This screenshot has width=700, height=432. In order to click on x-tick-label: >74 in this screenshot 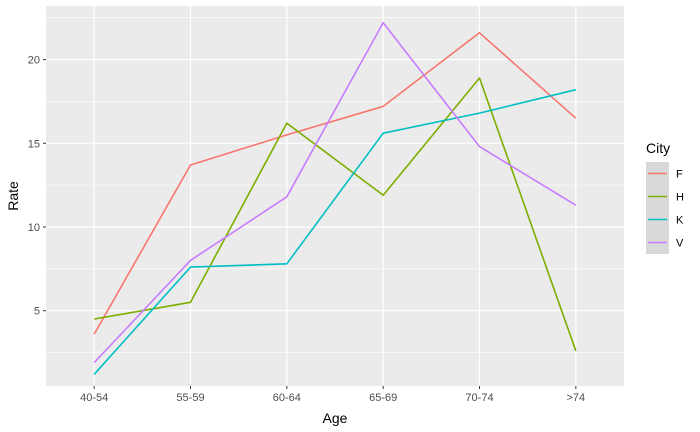, I will do `click(575, 398)`.